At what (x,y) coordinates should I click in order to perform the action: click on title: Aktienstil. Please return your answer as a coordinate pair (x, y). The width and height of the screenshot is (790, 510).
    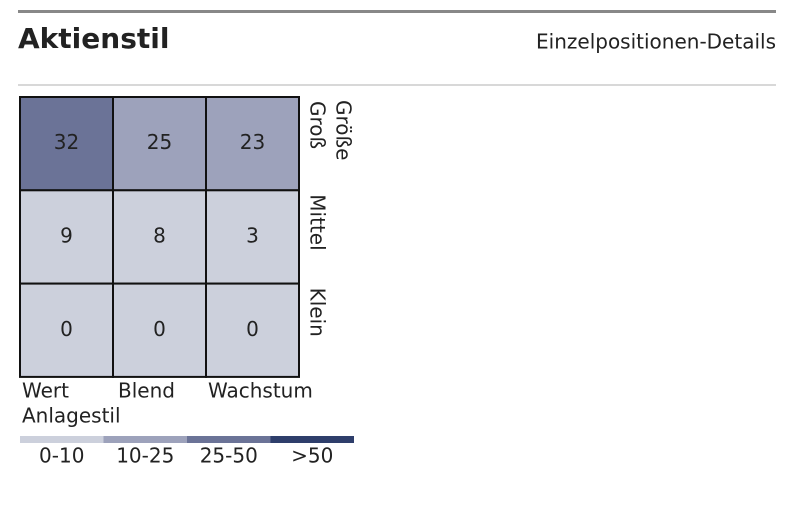
    Looking at the image, I should click on (93, 38).